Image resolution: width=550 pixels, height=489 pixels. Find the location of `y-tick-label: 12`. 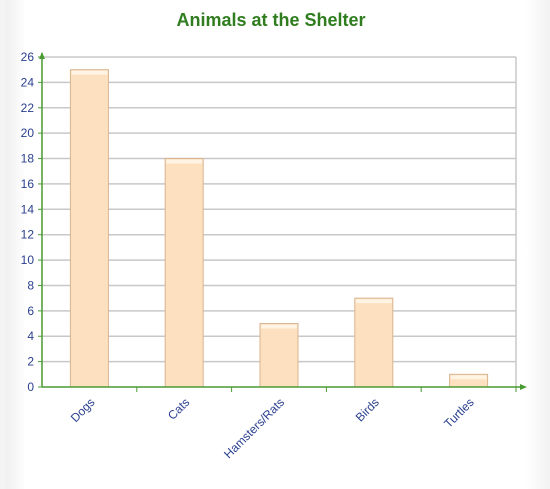

y-tick-label: 12 is located at coordinates (28, 235).